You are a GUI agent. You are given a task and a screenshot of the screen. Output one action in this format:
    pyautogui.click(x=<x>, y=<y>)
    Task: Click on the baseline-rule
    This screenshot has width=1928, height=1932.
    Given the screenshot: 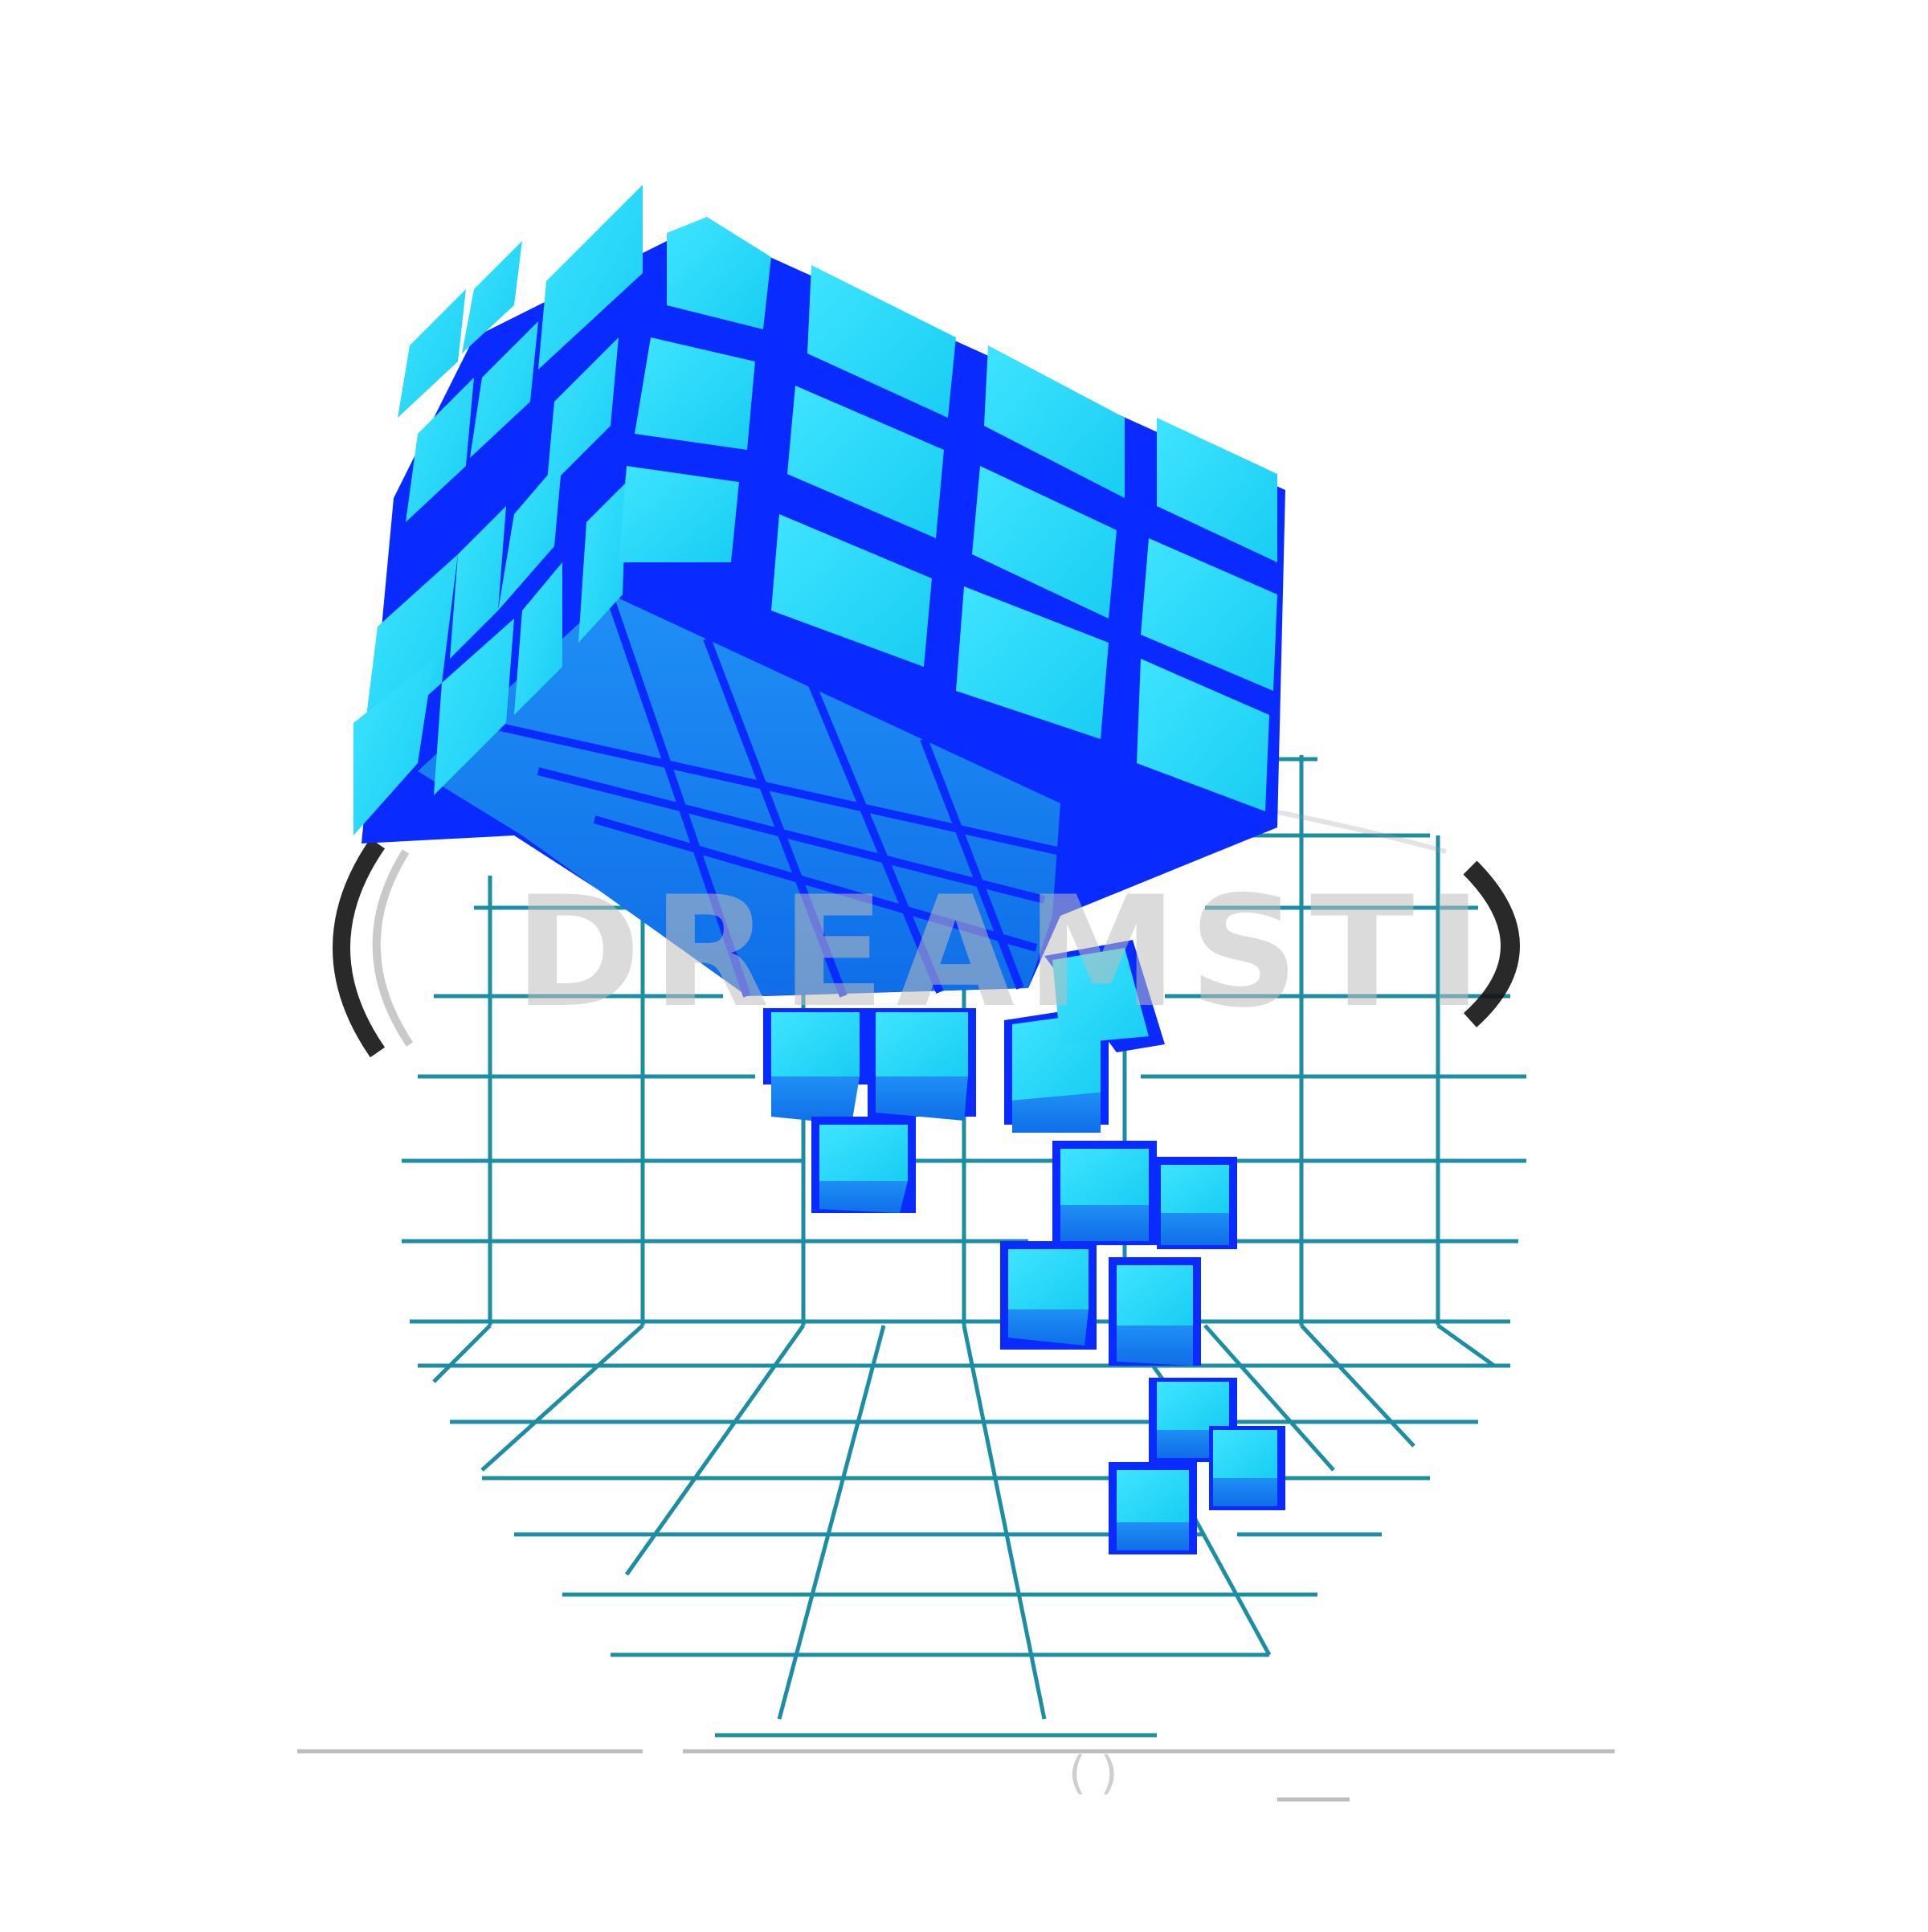 What is the action you would take?
    pyautogui.click(x=956, y=1776)
    